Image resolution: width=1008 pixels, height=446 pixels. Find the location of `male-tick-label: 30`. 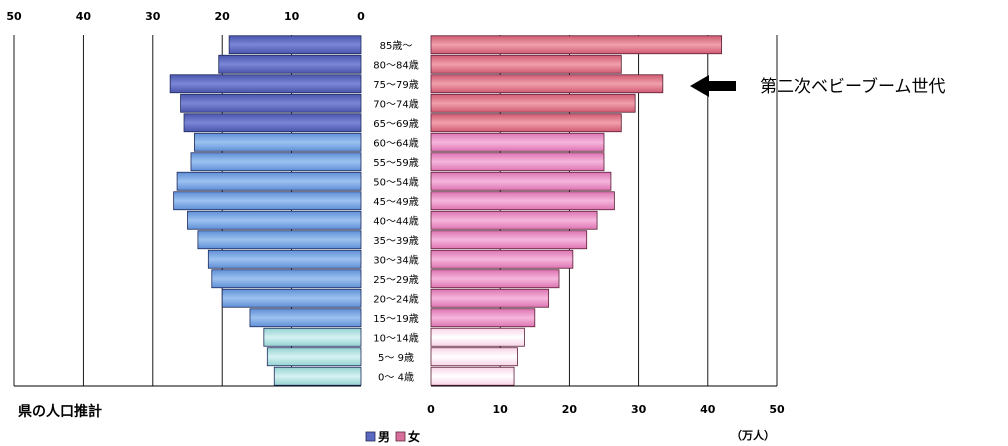

male-tick-label: 30 is located at coordinates (153, 16).